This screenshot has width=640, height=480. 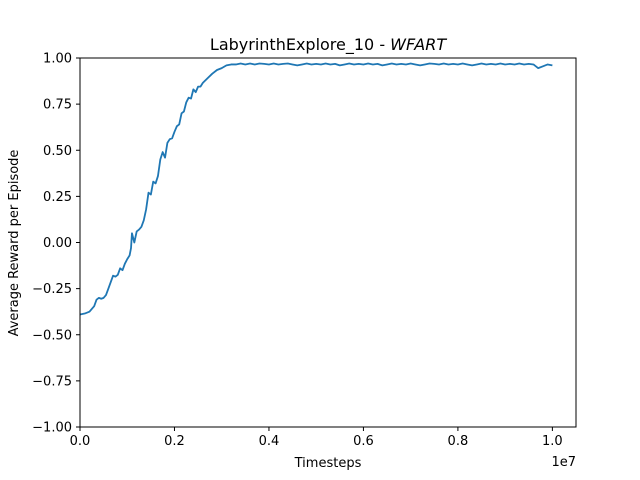 I want to click on x-tick-label: 1.0, so click(x=552, y=441).